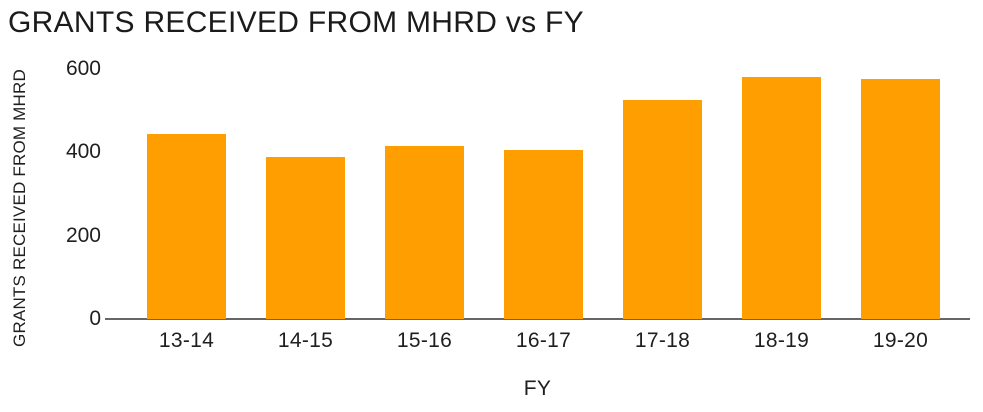 This screenshot has width=983, height=412. What do you see at coordinates (781, 340) in the screenshot?
I see `x-tick-label: 18-19` at bounding box center [781, 340].